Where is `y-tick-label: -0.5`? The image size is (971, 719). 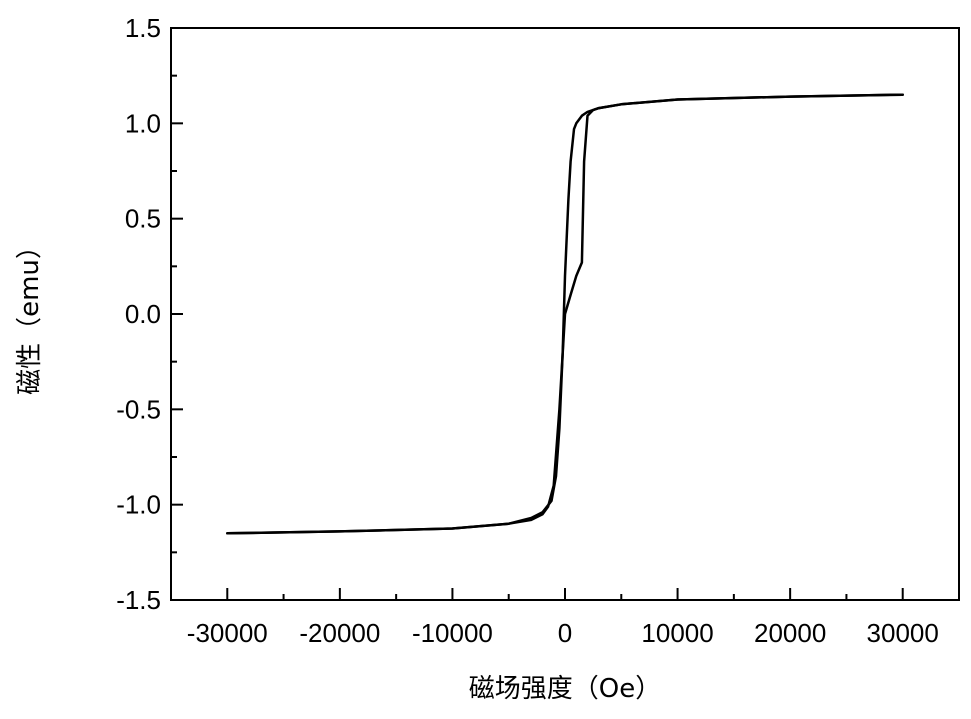
y-tick-label: -0.5 is located at coordinates (138, 409).